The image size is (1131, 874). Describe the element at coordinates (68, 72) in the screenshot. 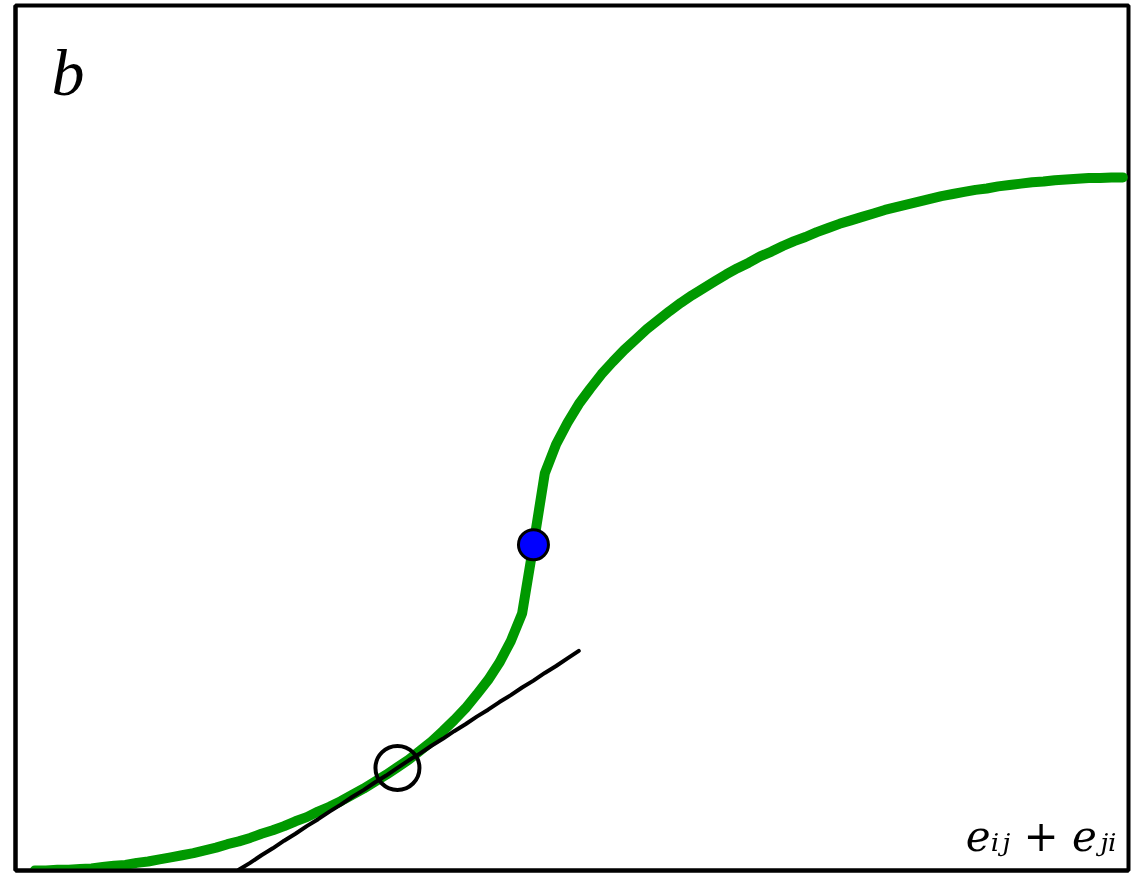

I see `chart-title: b` at that location.